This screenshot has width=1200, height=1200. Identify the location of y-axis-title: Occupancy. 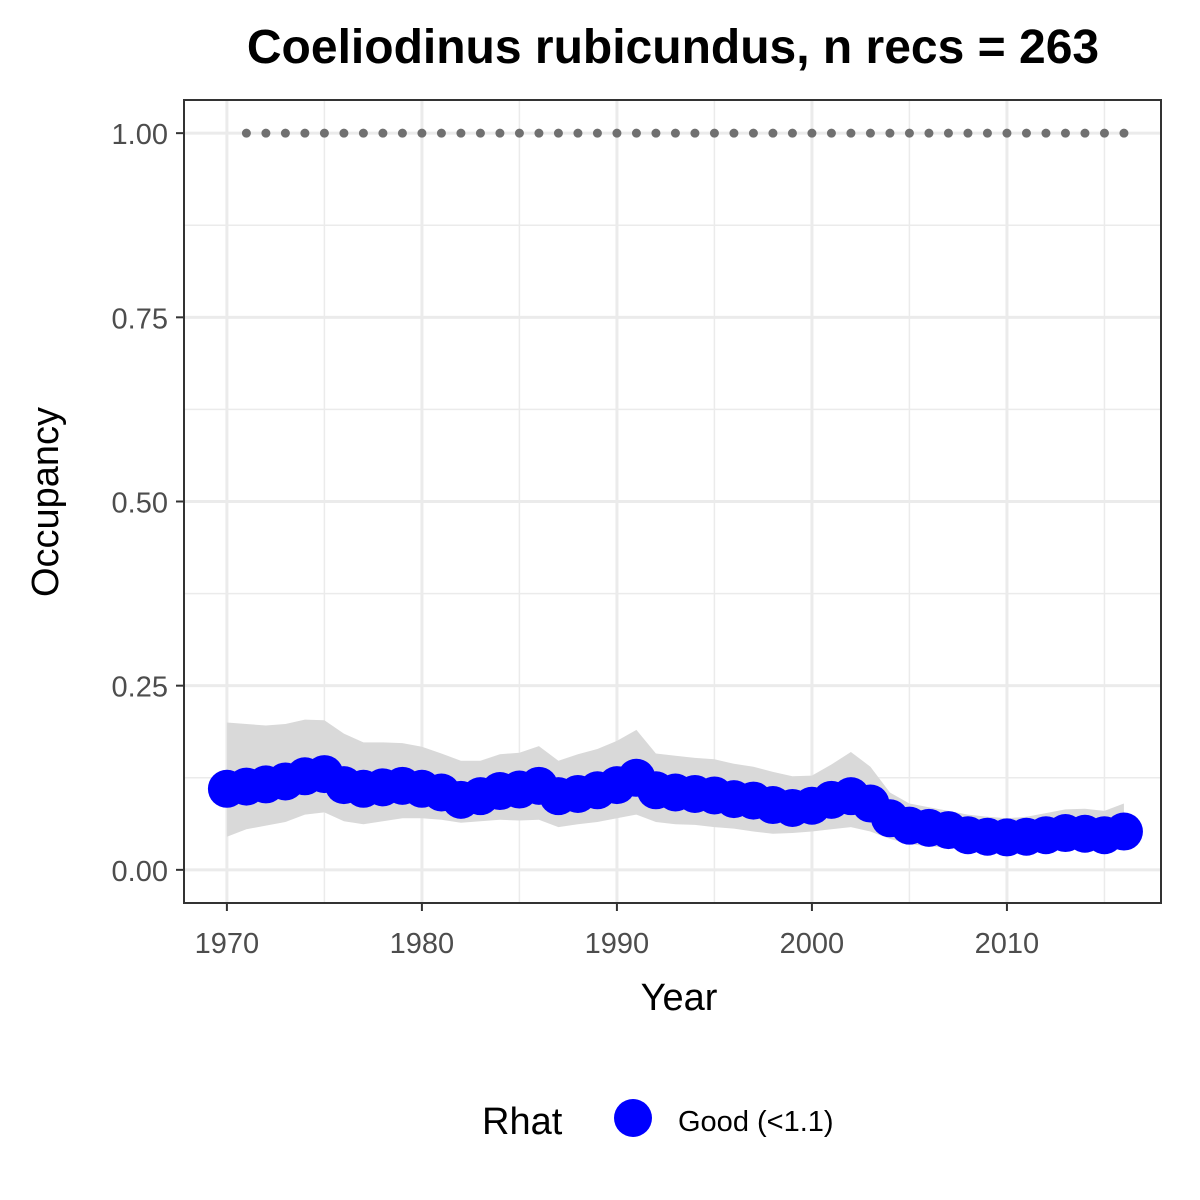
(46, 502).